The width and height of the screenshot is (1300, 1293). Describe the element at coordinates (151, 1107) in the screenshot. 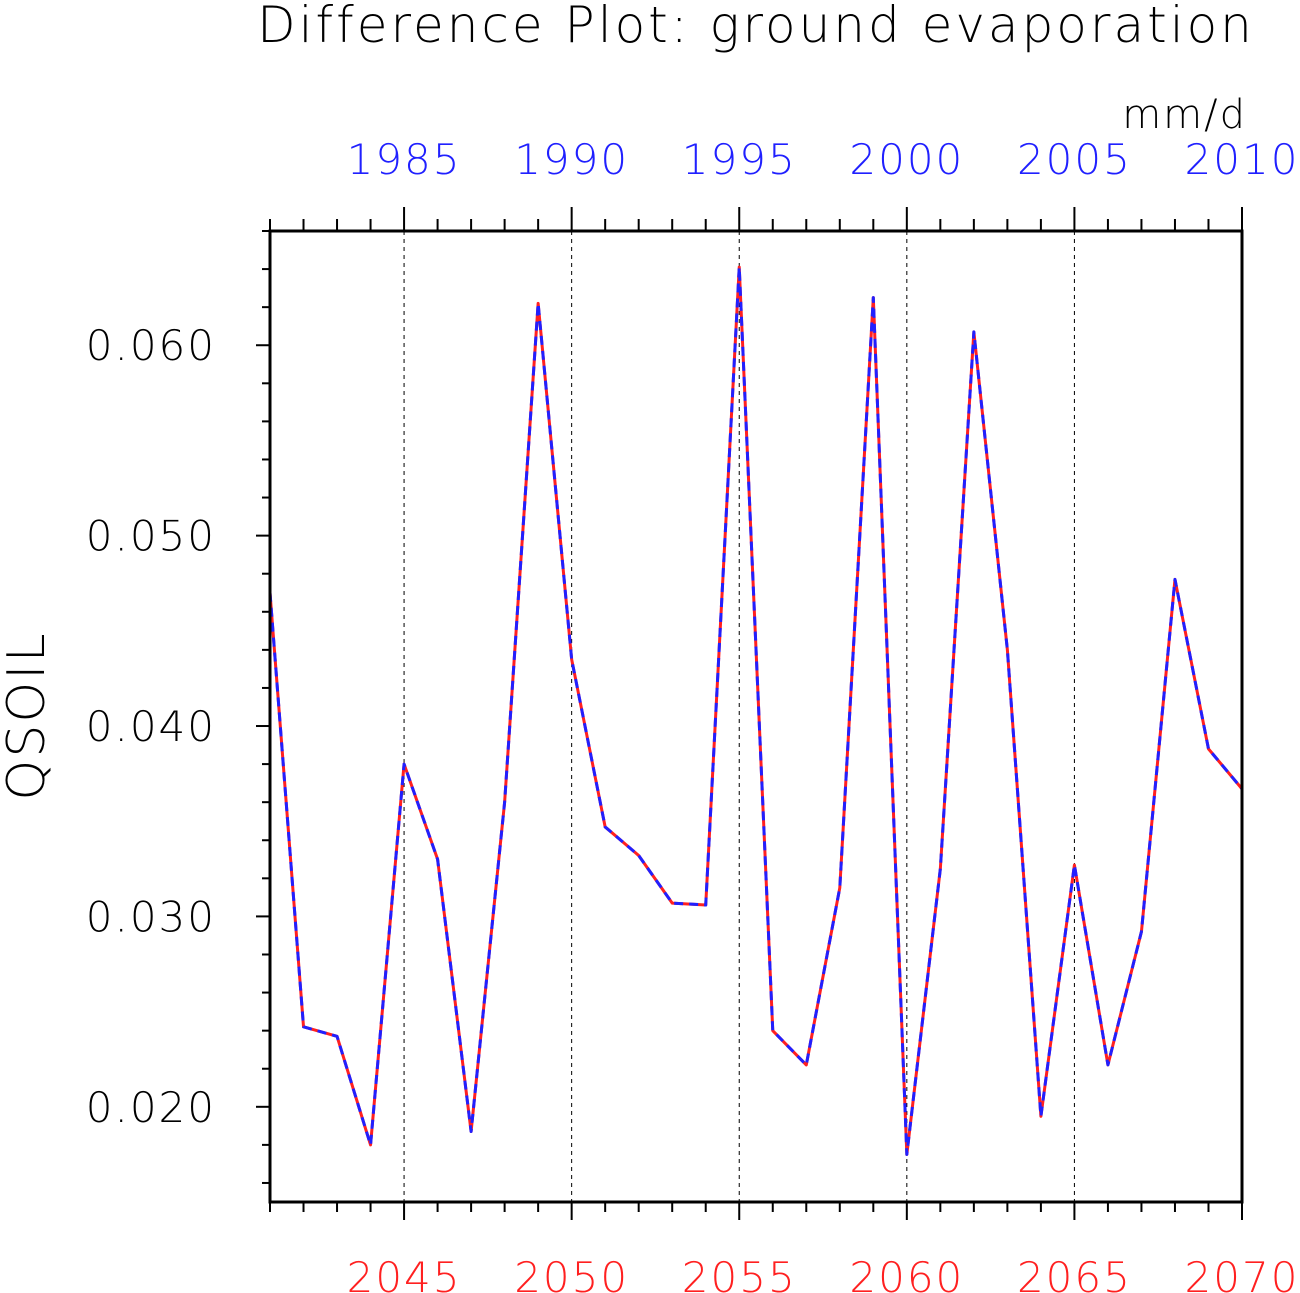

I see `y-tick-label: 0.020` at that location.